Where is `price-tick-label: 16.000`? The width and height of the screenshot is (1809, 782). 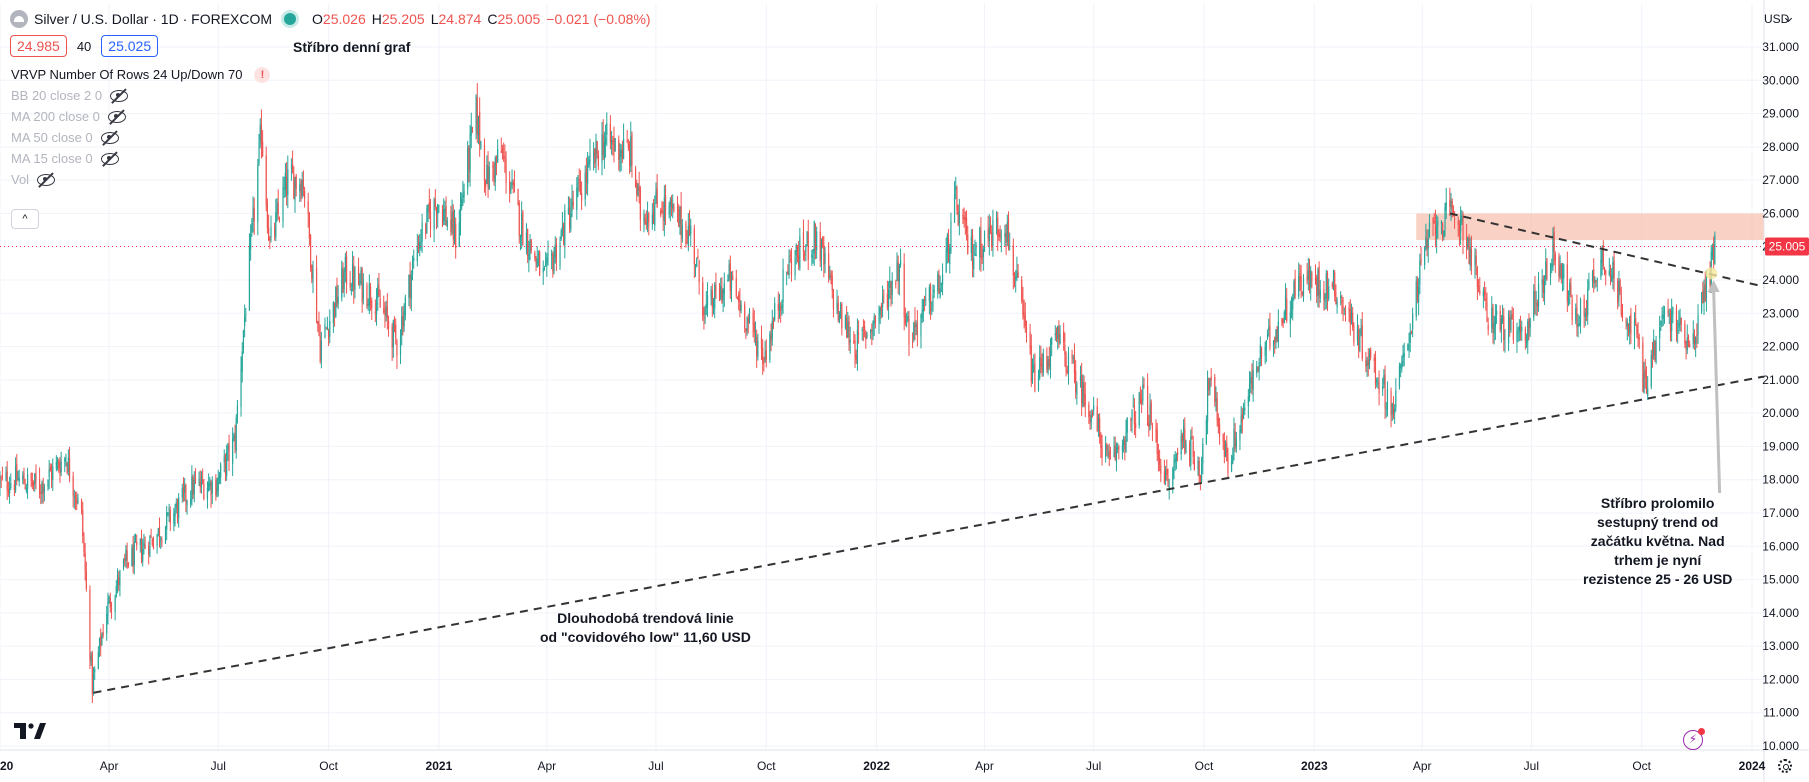
price-tick-label: 16.000 is located at coordinates (1780, 546).